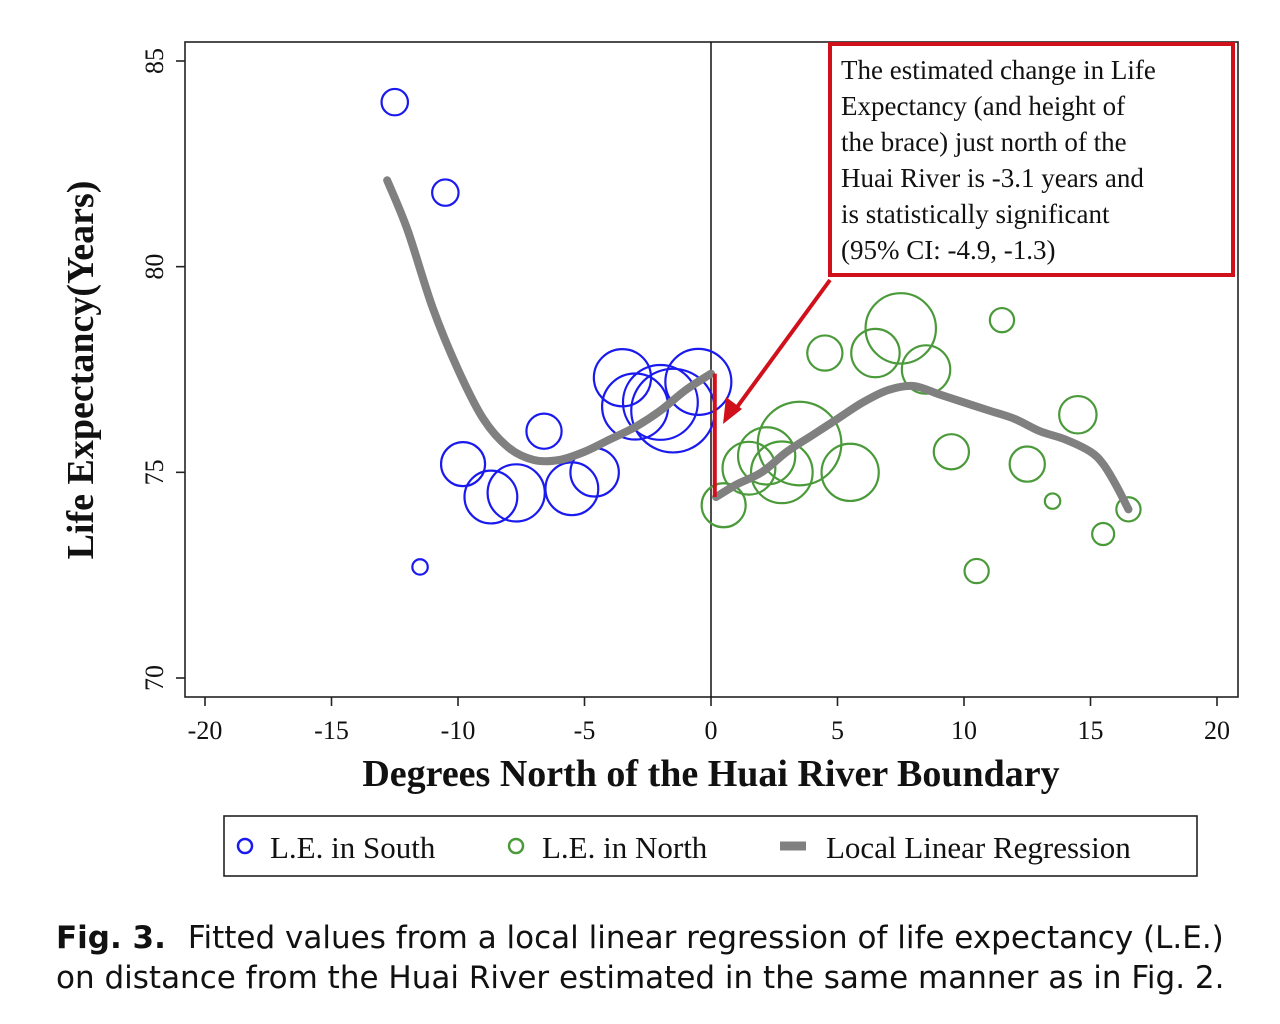 This screenshot has width=1280, height=1024. What do you see at coordinates (205, 730) in the screenshot?
I see `x-tick-label: -20` at bounding box center [205, 730].